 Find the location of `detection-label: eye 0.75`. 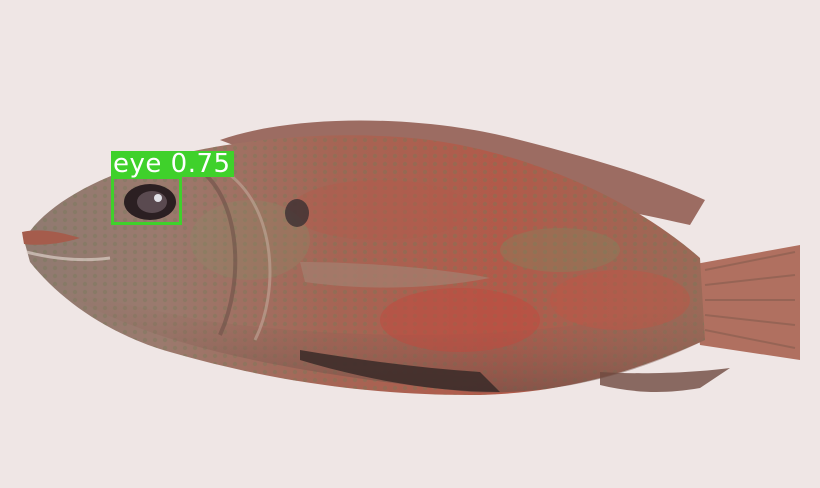

detection-label: eye 0.75 is located at coordinates (172, 164).